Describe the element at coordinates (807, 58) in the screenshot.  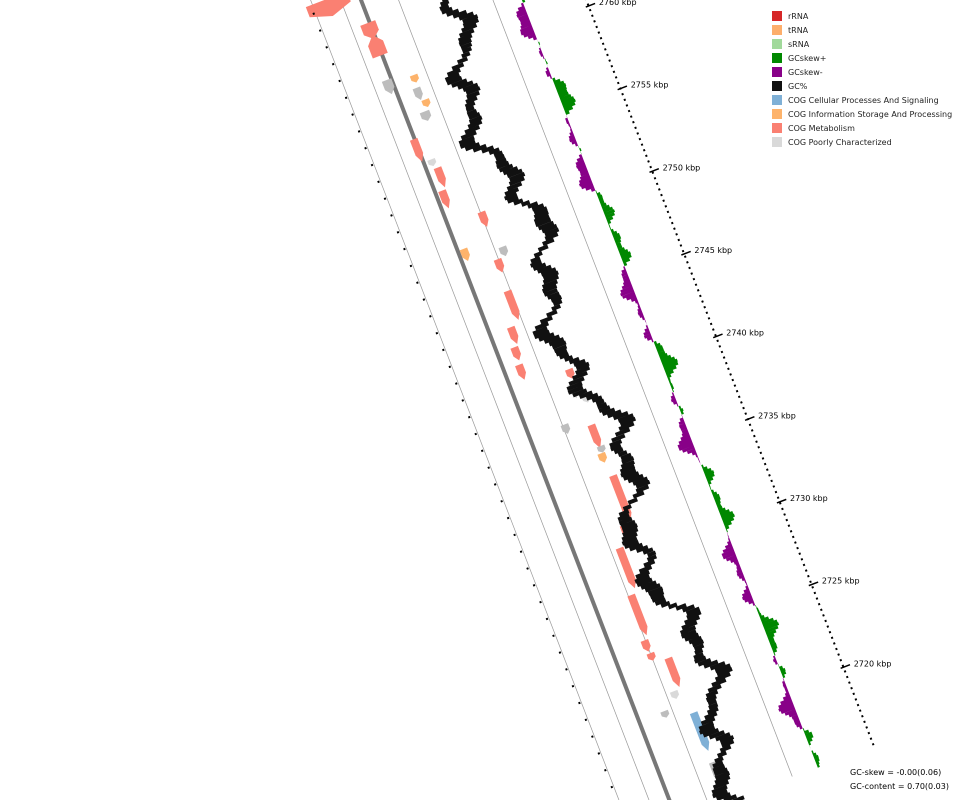
I see `legend-label: GCskew+` at that location.